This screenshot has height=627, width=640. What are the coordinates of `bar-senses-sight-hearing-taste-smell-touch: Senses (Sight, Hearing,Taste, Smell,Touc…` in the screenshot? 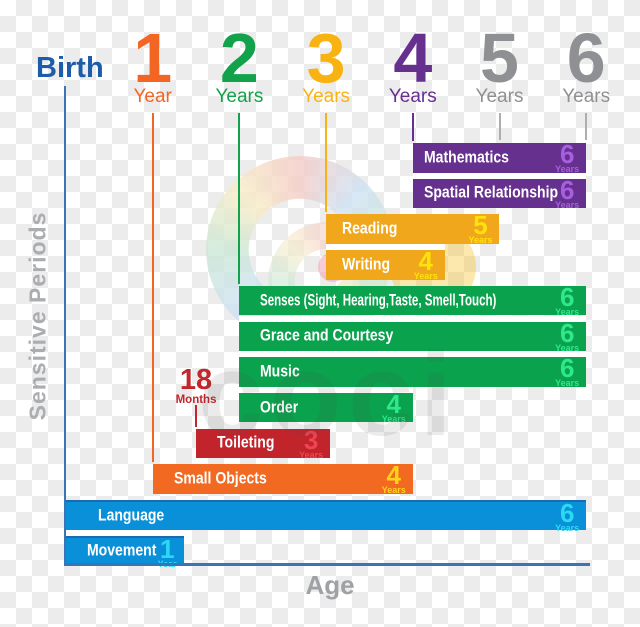 It's located at (413, 299).